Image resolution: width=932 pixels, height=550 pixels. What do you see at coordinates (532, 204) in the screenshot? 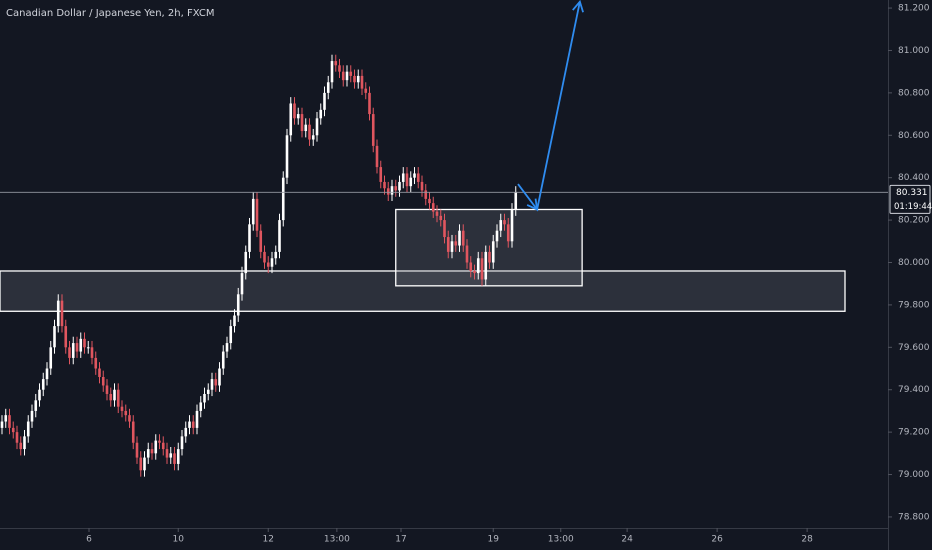
I see `arrow-head` at bounding box center [532, 204].